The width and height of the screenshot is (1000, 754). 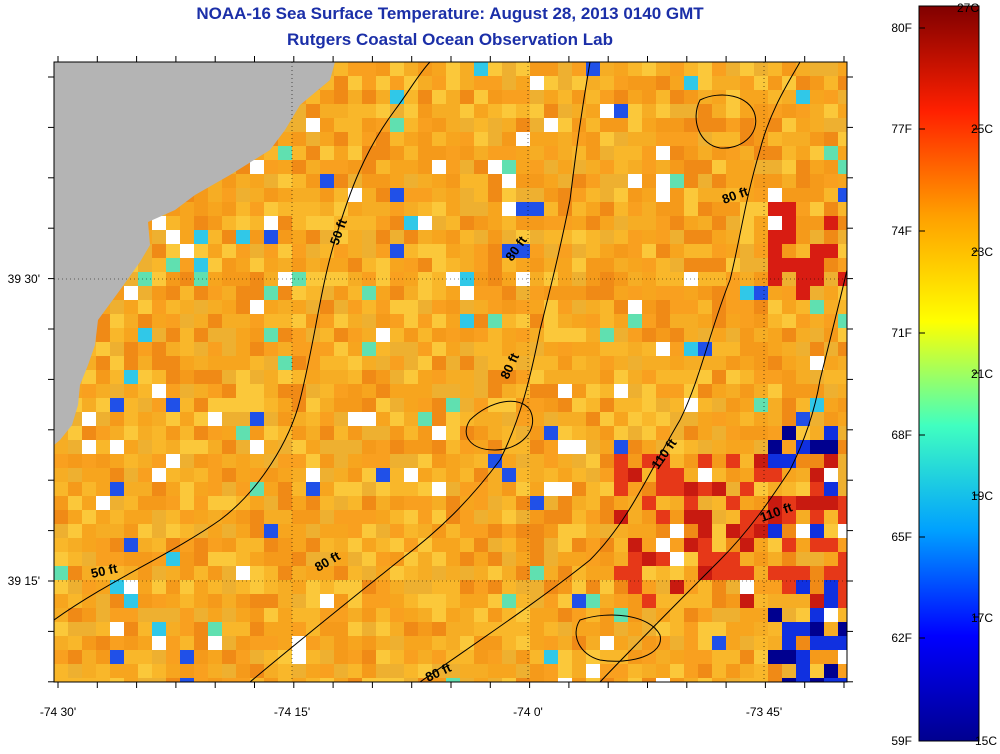 What do you see at coordinates (450, 39) in the screenshot?
I see `map-subtitle: Rutgers Coastal Ocean Observation Lab` at bounding box center [450, 39].